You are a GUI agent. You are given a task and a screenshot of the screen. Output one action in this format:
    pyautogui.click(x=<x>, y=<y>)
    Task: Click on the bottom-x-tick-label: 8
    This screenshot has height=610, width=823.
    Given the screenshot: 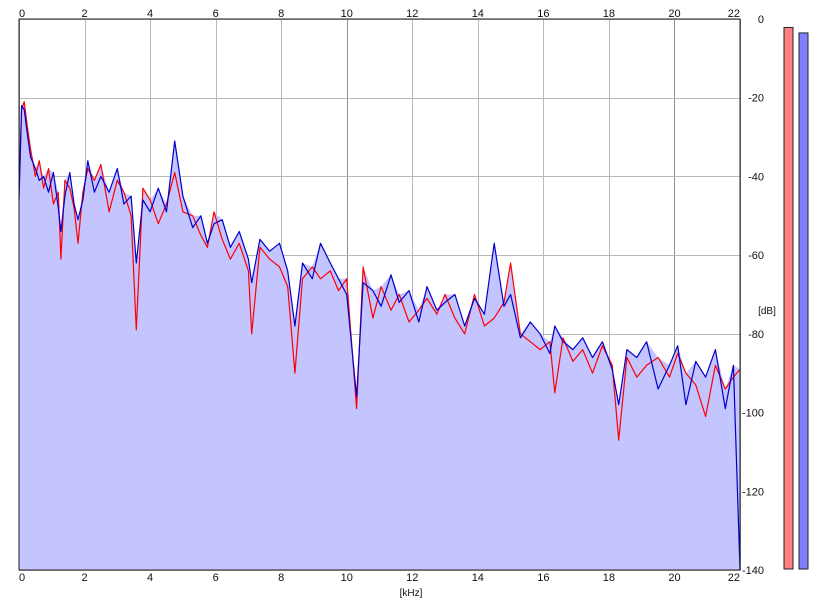 What is the action you would take?
    pyautogui.click(x=281, y=578)
    